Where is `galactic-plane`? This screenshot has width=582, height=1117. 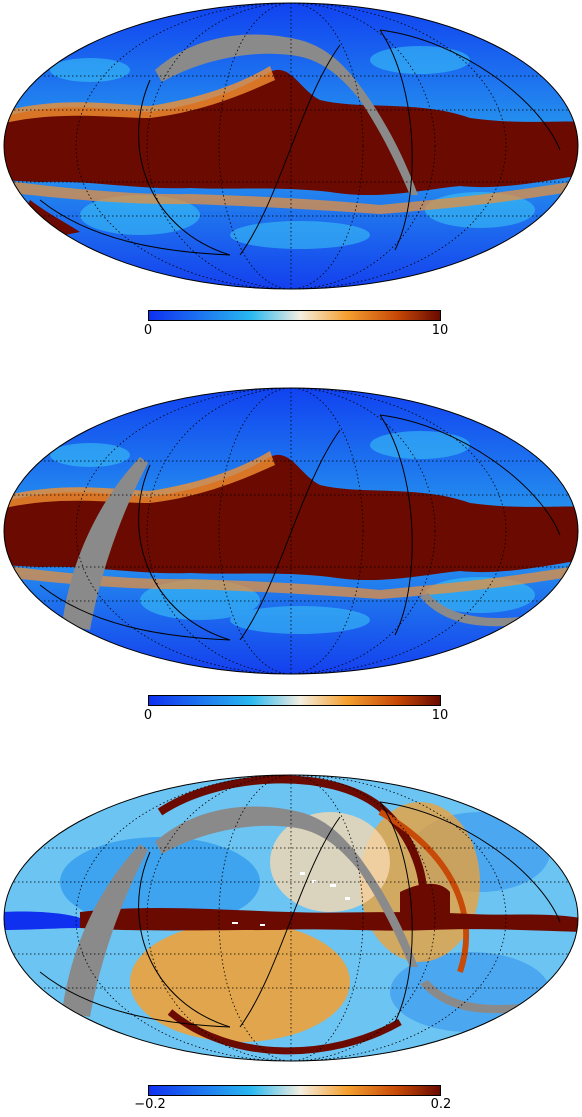 galactic-plane is located at coordinates (329, 919).